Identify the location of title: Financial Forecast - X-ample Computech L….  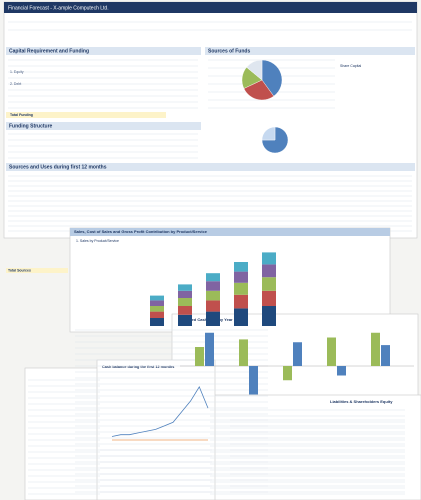
(58, 8).